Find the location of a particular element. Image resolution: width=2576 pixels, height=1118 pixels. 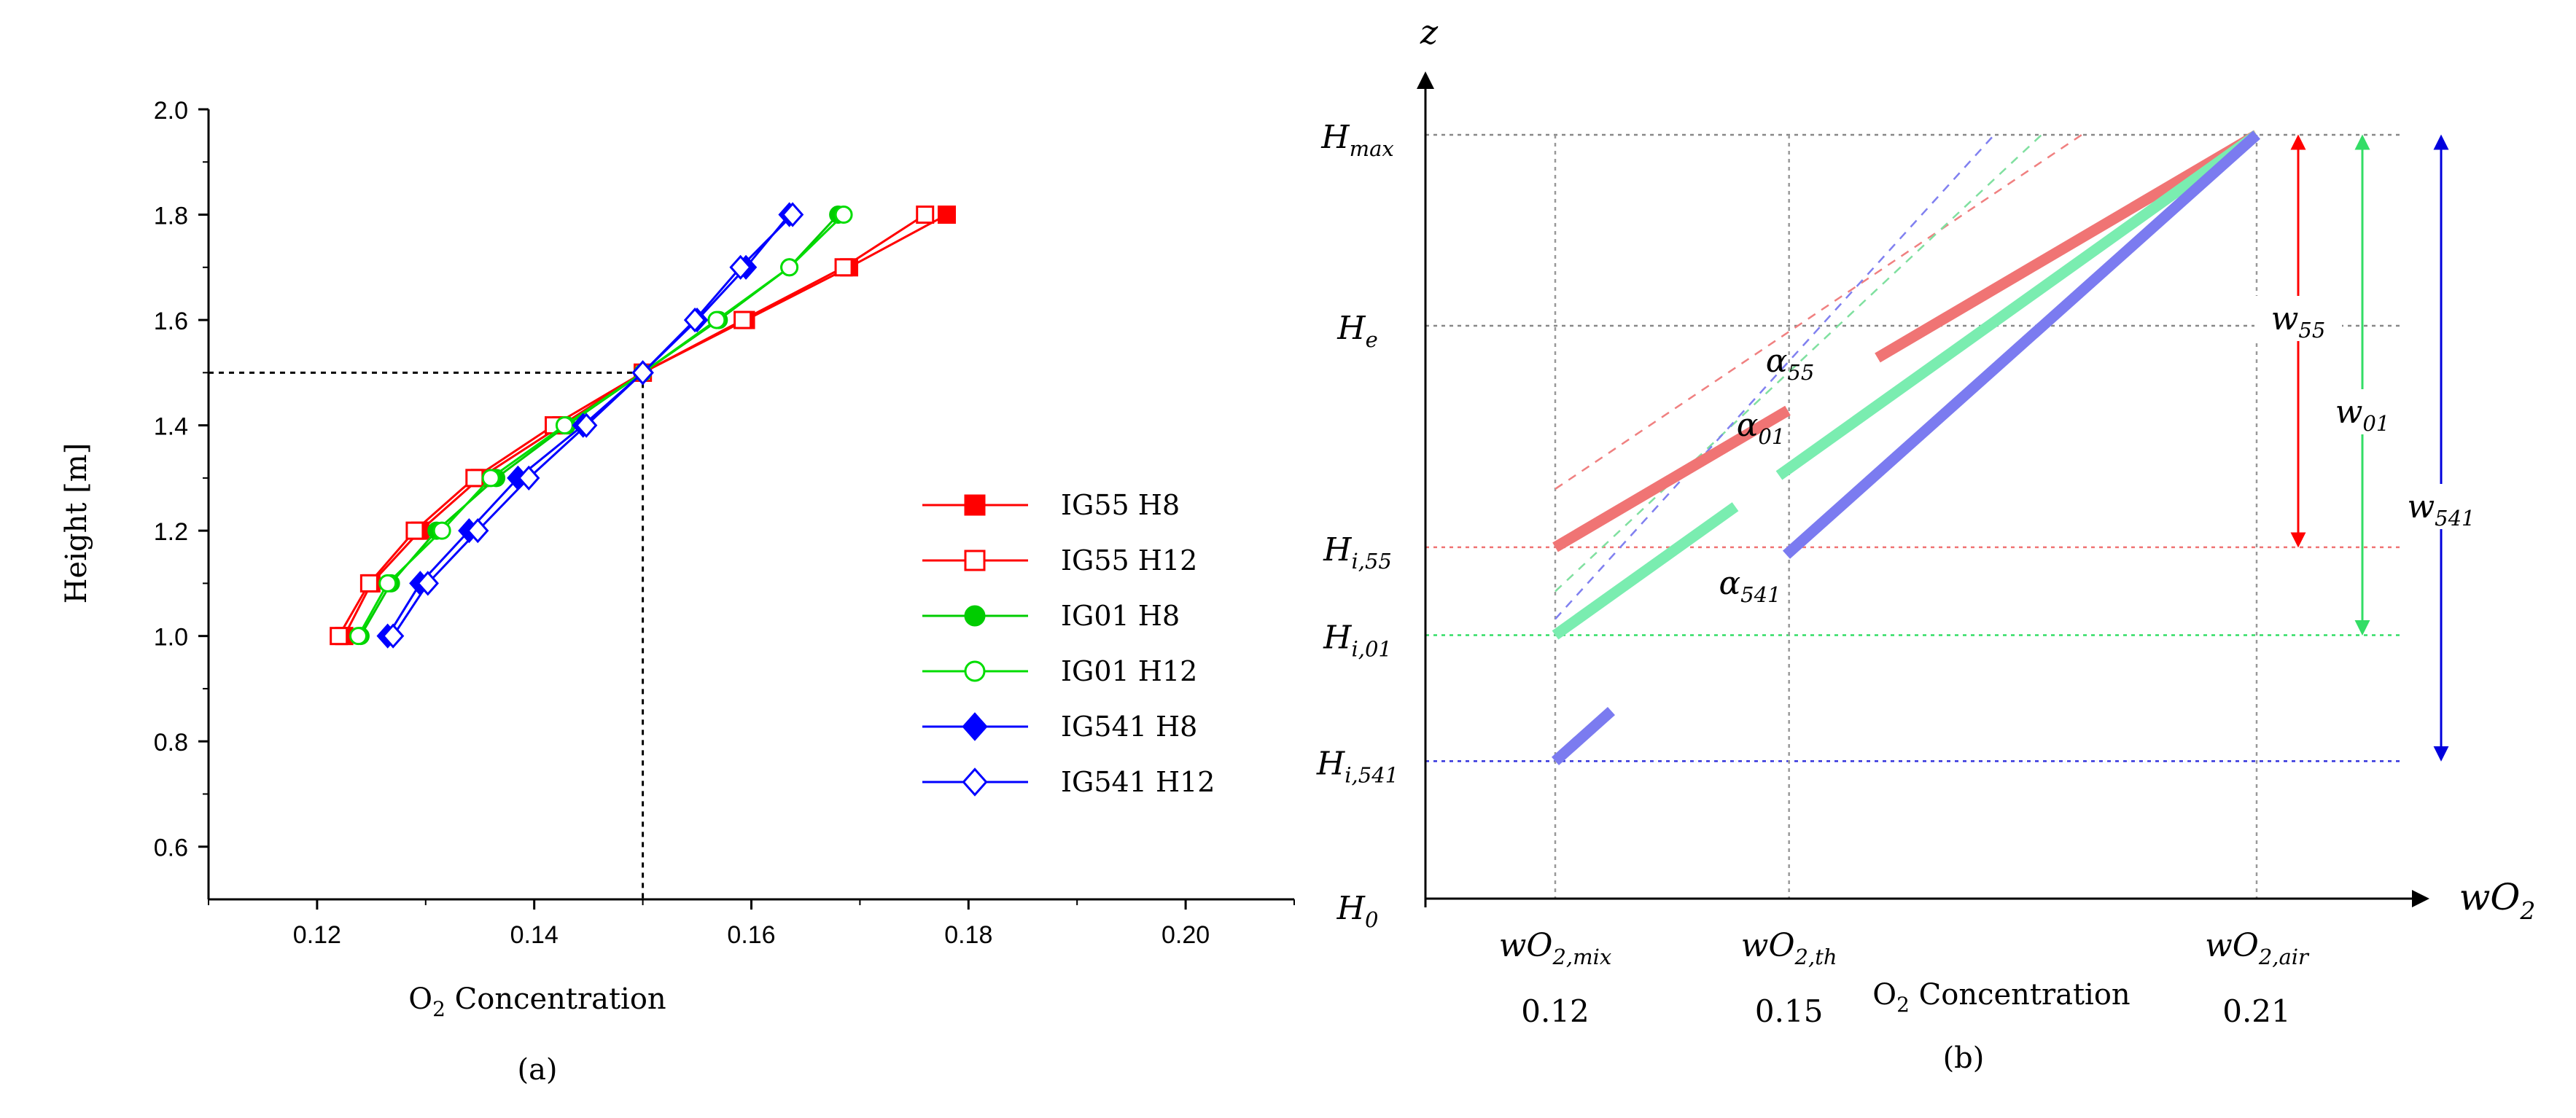

panel-b-z-axis-symbol: z is located at coordinates (1429, 32).